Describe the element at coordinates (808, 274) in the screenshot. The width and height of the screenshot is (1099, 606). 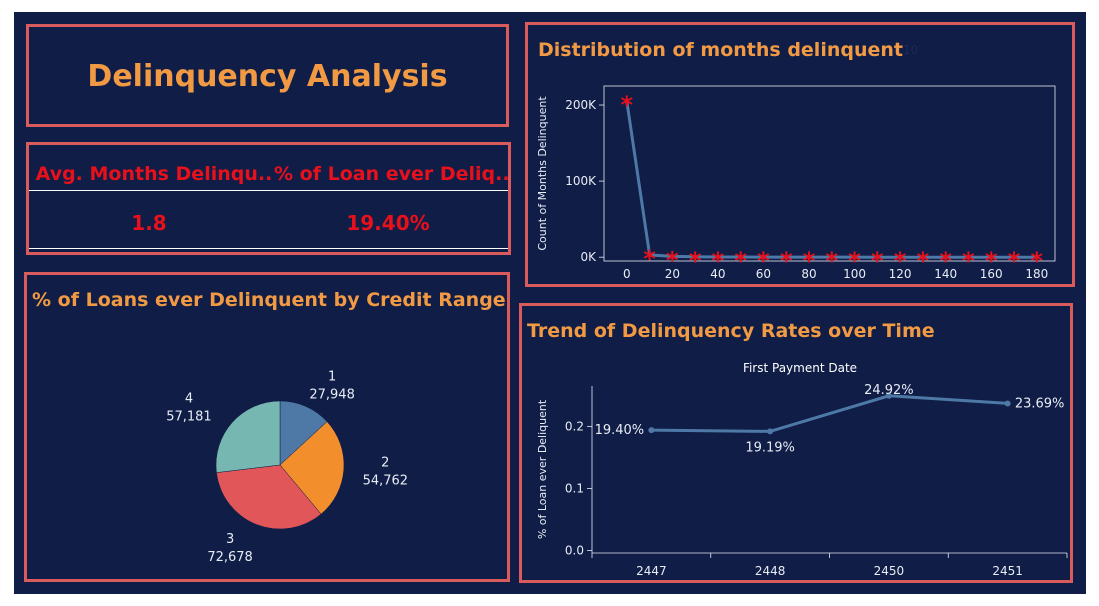
I see `x-tick-label: 80` at that location.